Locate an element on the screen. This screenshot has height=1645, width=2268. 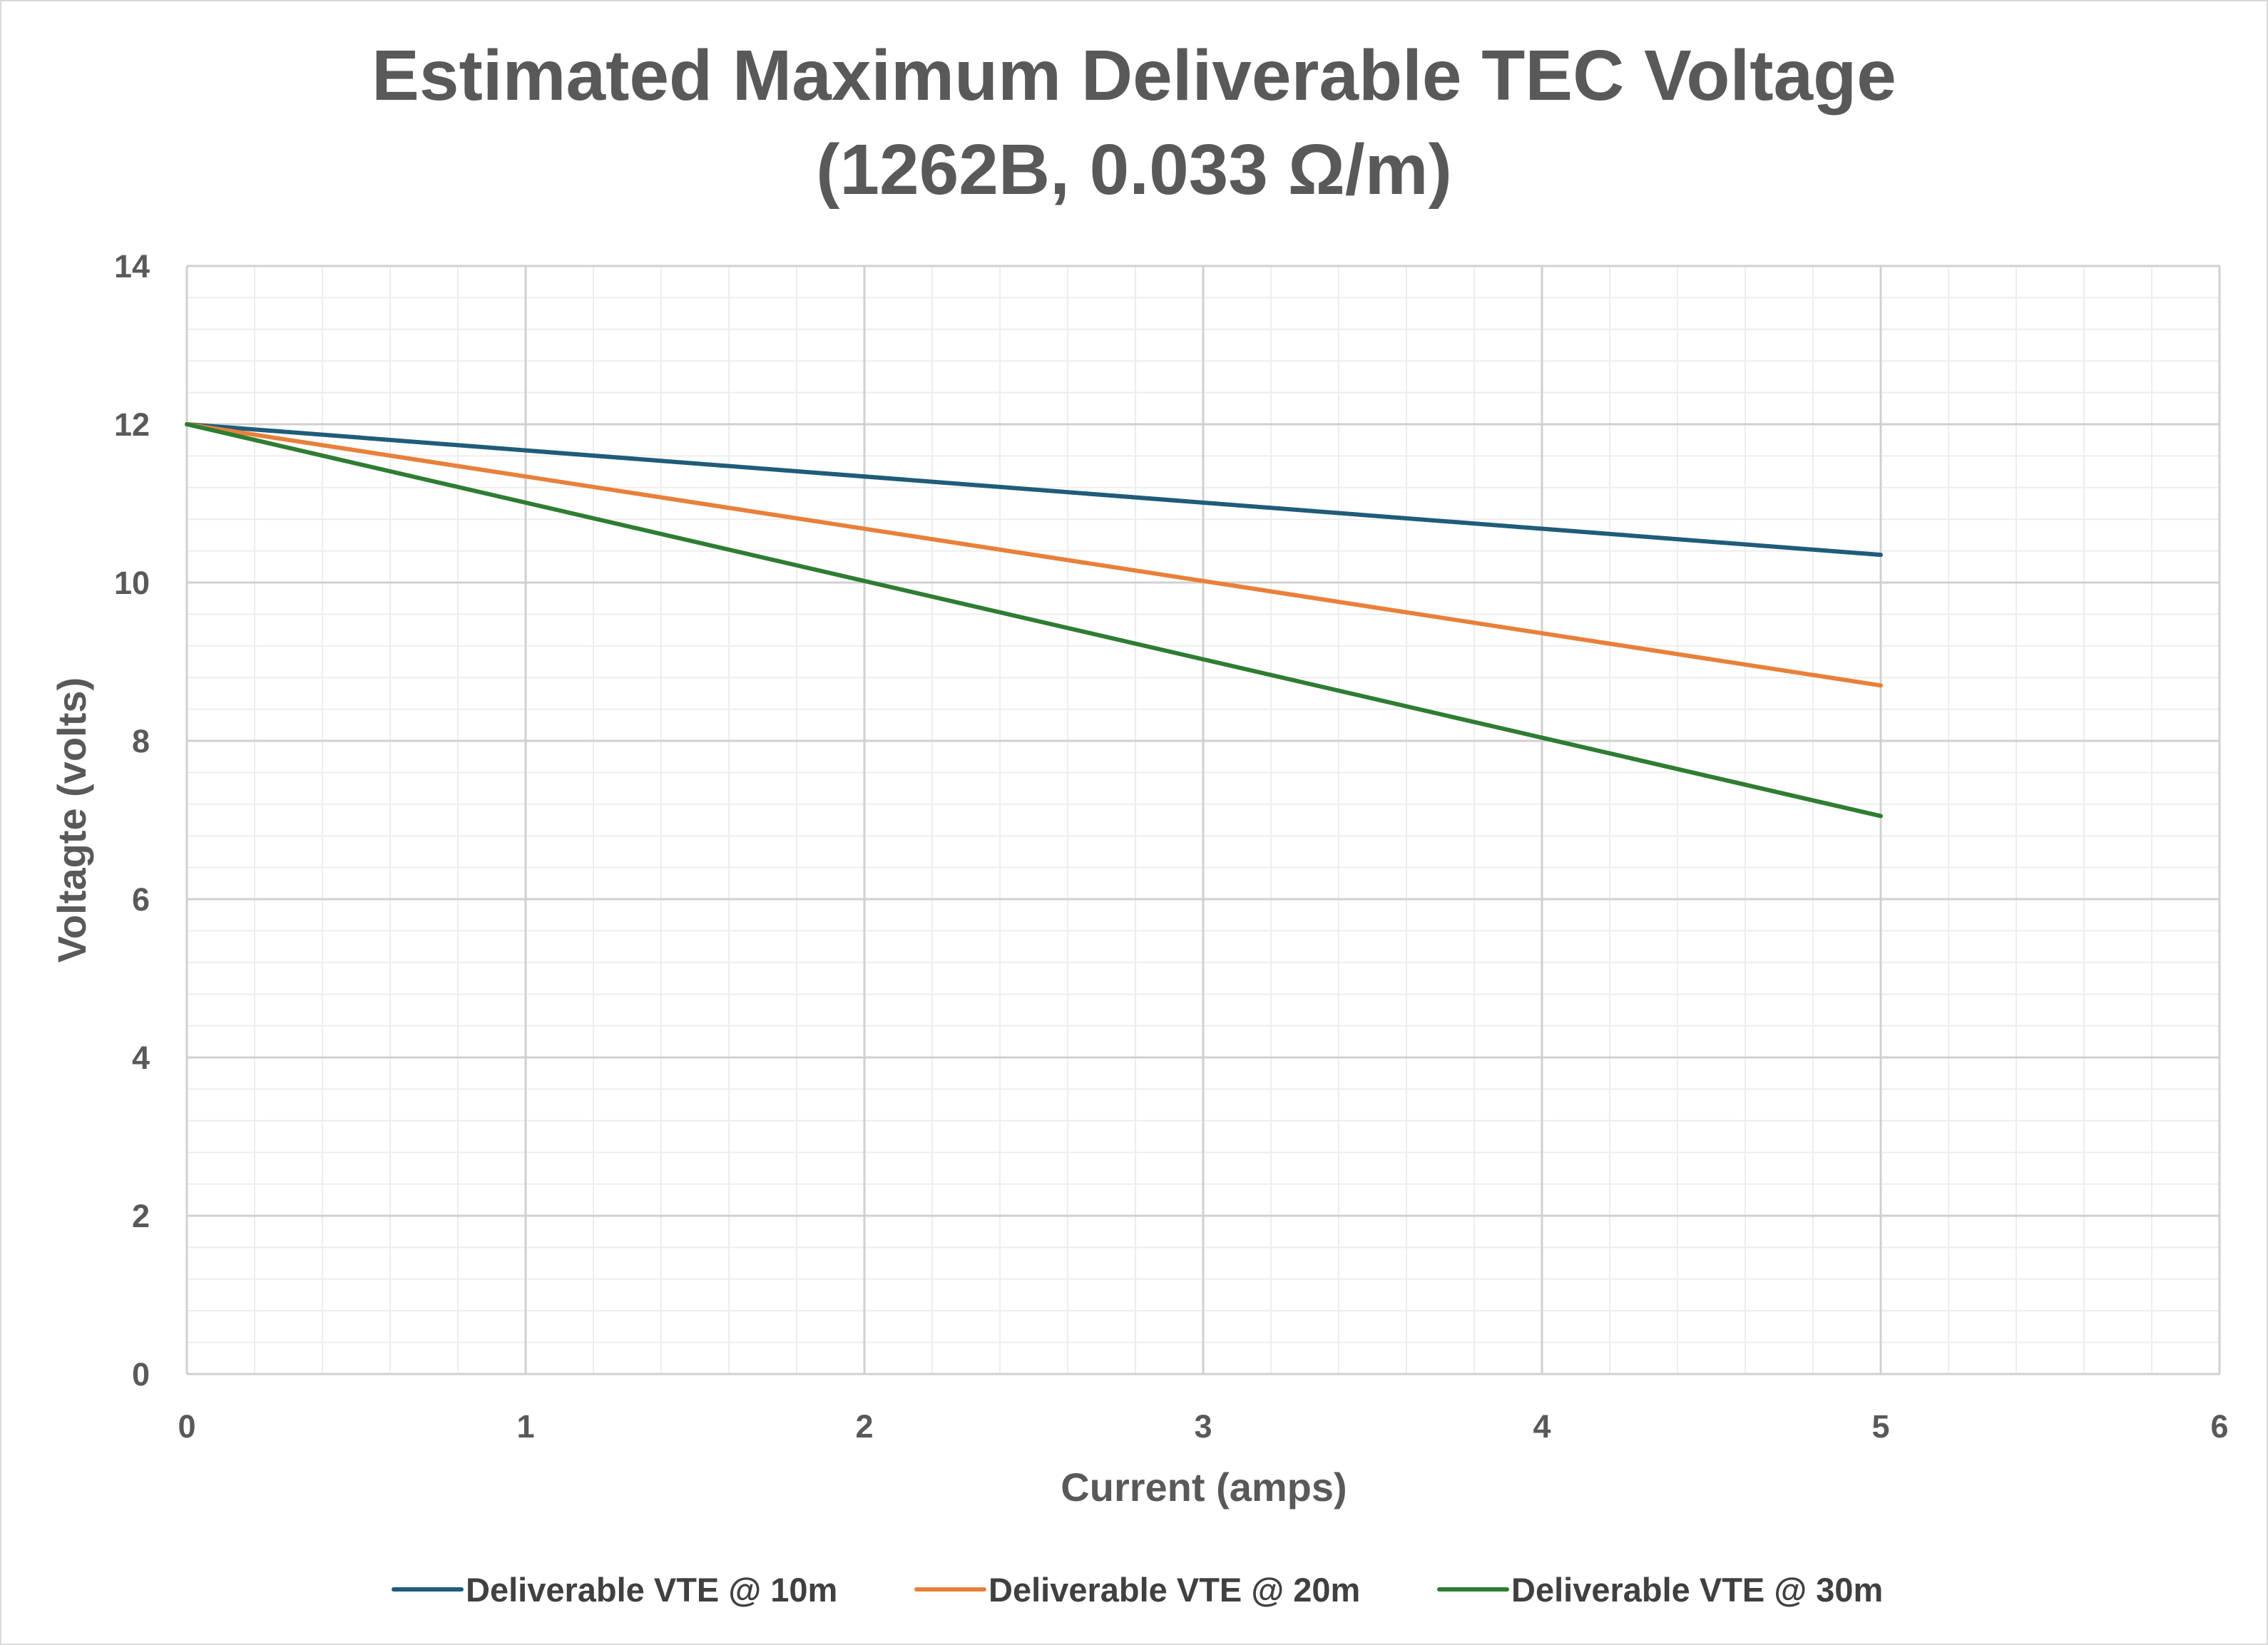
x-tick-label: 1 is located at coordinates (525, 1426).